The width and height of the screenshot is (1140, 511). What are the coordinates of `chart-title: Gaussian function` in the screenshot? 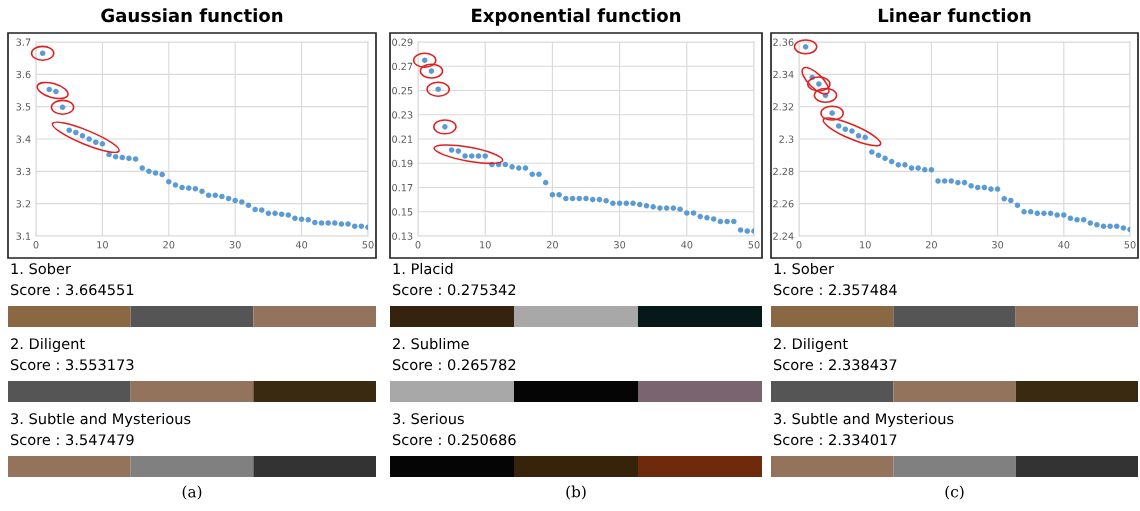 It's located at (192, 15).